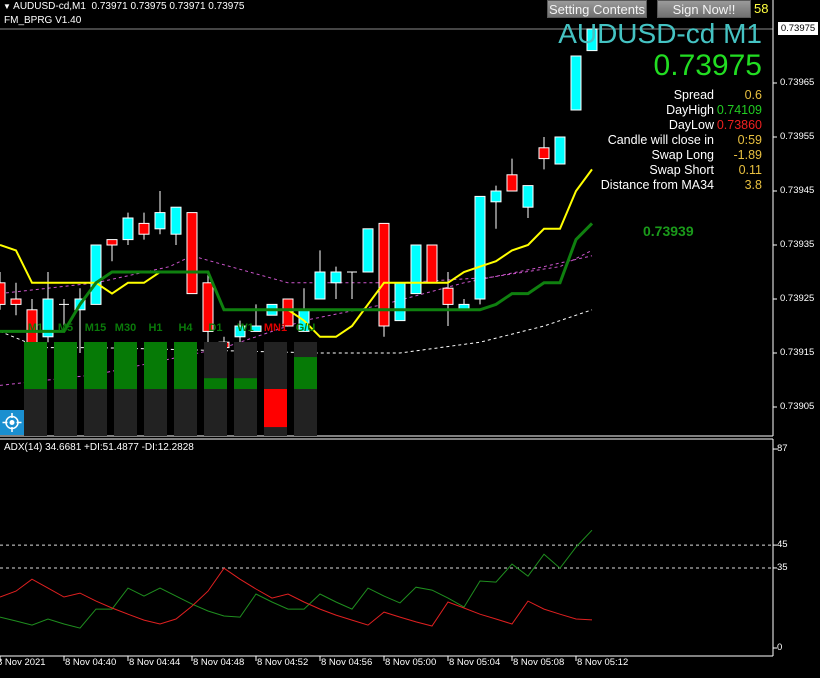 The image size is (820, 678). I want to click on info-row-value: -1.89, so click(748, 155).